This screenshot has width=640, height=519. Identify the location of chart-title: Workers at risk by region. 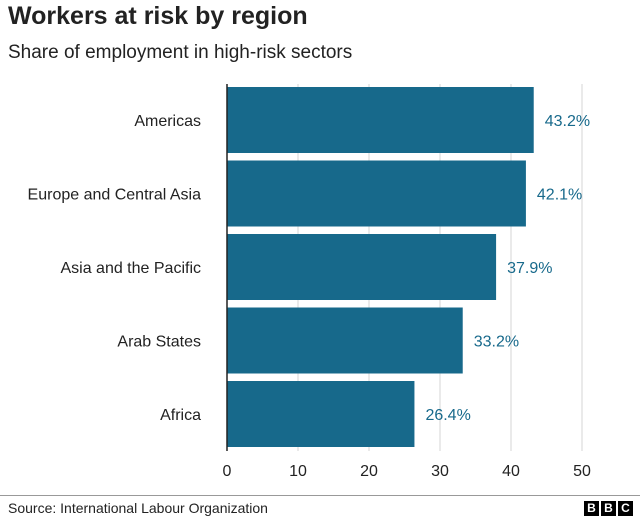
(158, 16).